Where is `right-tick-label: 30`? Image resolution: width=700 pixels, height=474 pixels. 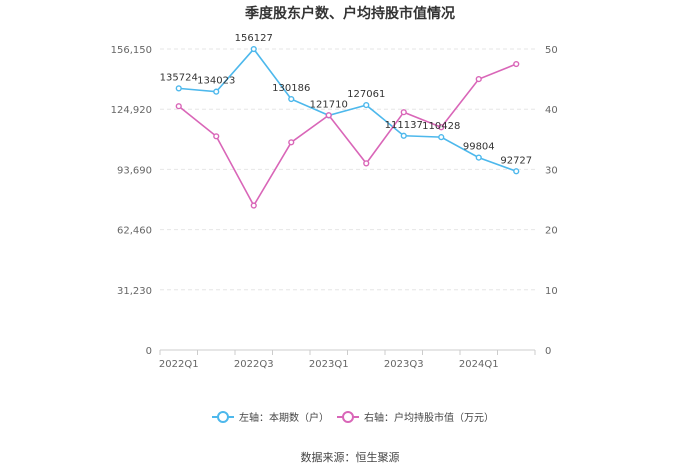 right-tick-label: 30 is located at coordinates (551, 170).